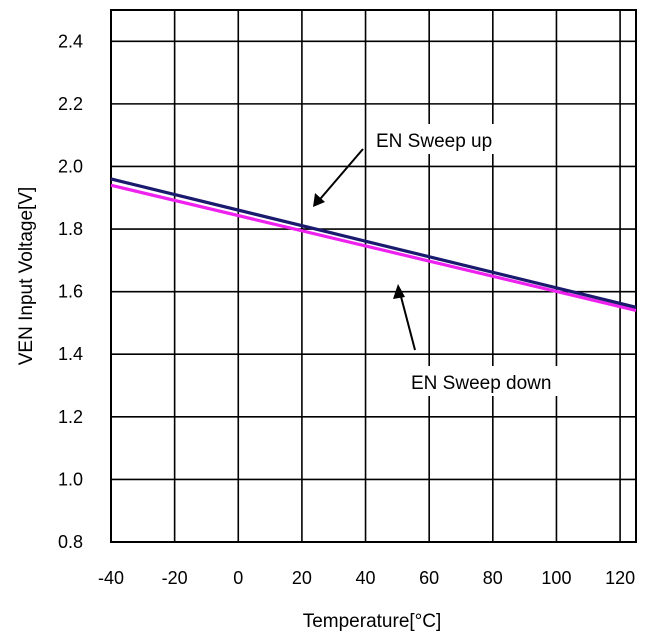 The height and width of the screenshot is (638, 648). What do you see at coordinates (26, 276) in the screenshot?
I see `y-axis-label: VEN Input Voltage[V]` at bounding box center [26, 276].